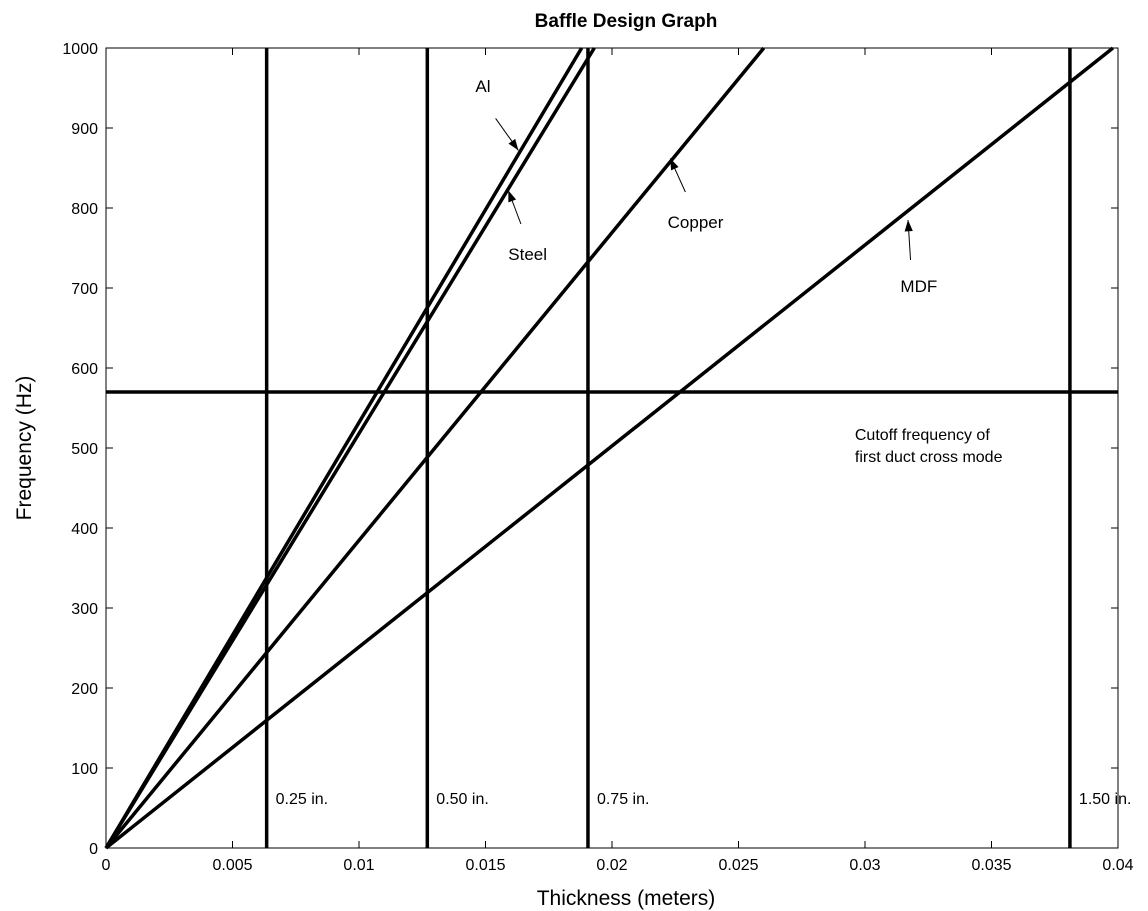  I want to click on x-tick-label: 0.005, so click(232, 865).